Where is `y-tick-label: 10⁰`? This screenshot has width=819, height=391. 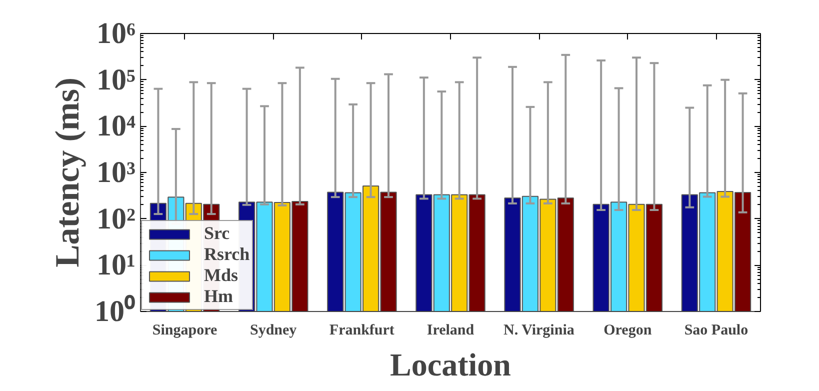
y-tick-label: 10⁰ is located at coordinates (115, 311).